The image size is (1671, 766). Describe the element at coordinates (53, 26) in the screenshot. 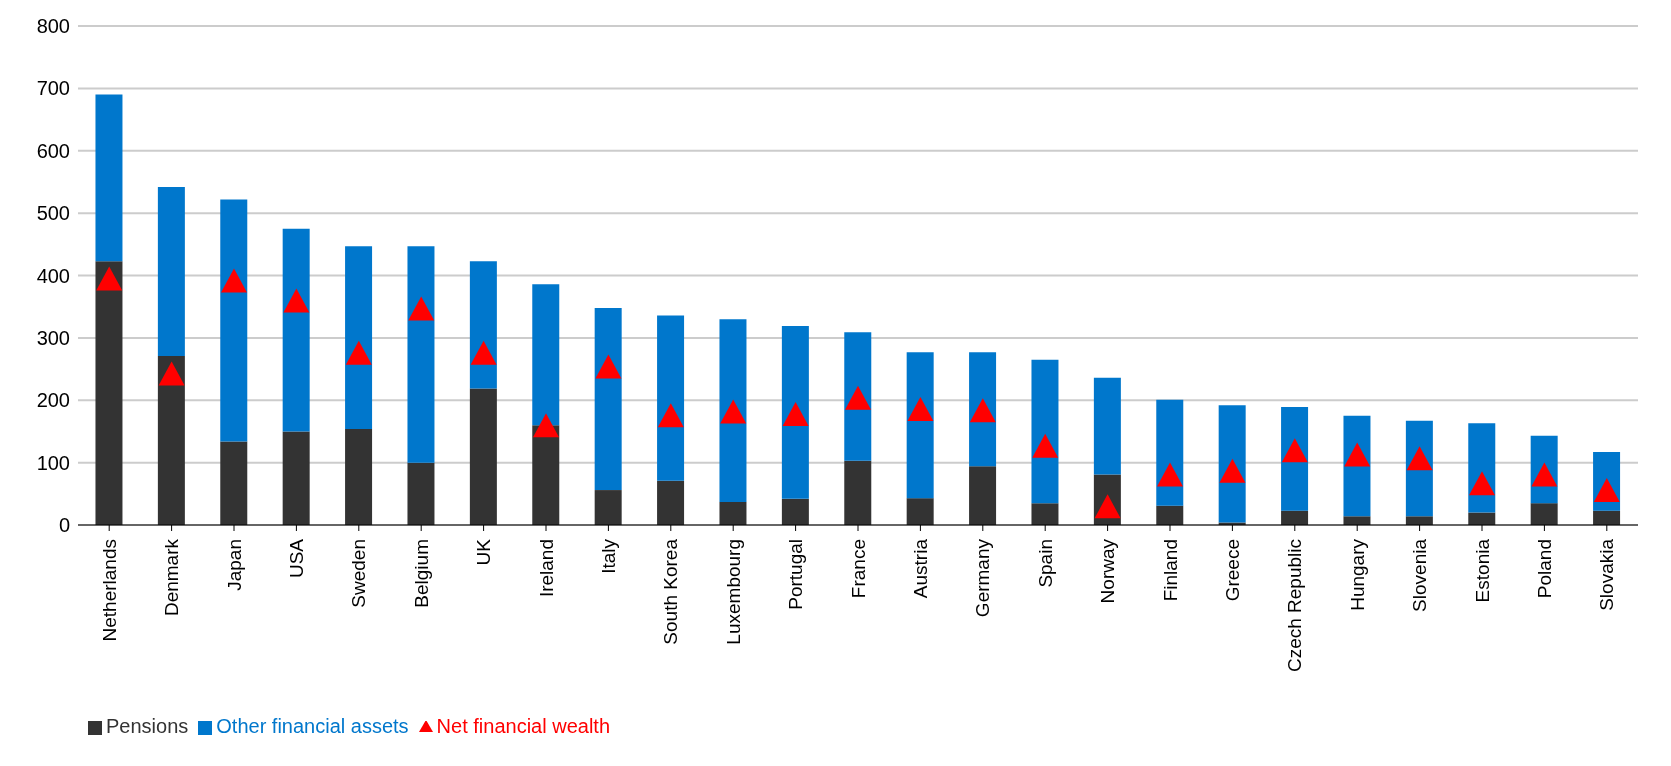

I see `y-tick-label: 800` at that location.